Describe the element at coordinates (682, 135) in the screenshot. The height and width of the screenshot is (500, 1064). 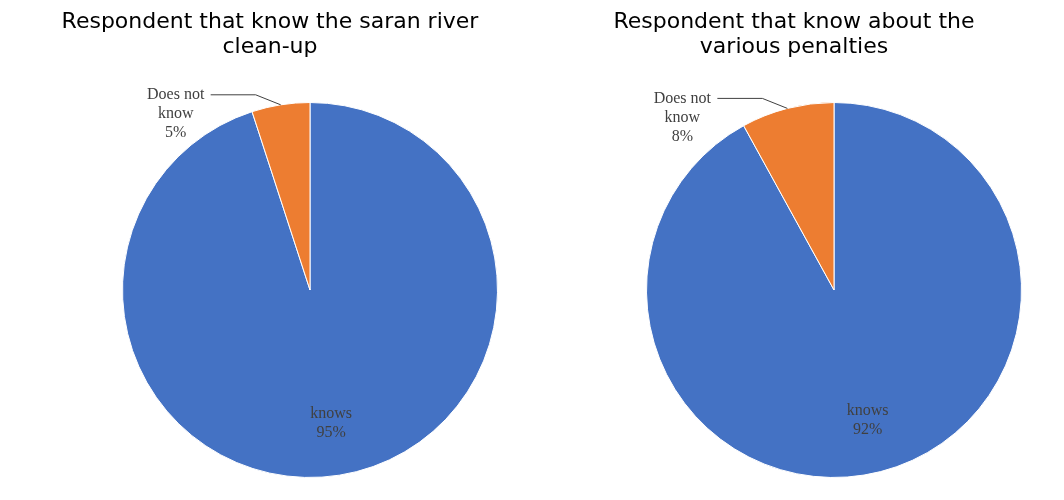
I see `data-label: 8%` at that location.